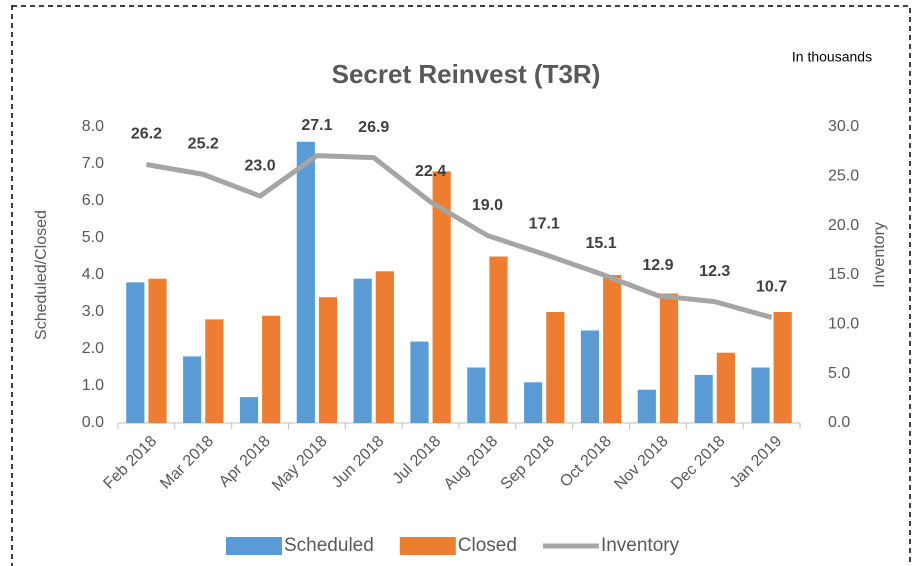 This screenshot has width=918, height=566. What do you see at coordinates (843, 225) in the screenshot?
I see `y2-tick-label: 20.0` at bounding box center [843, 225].